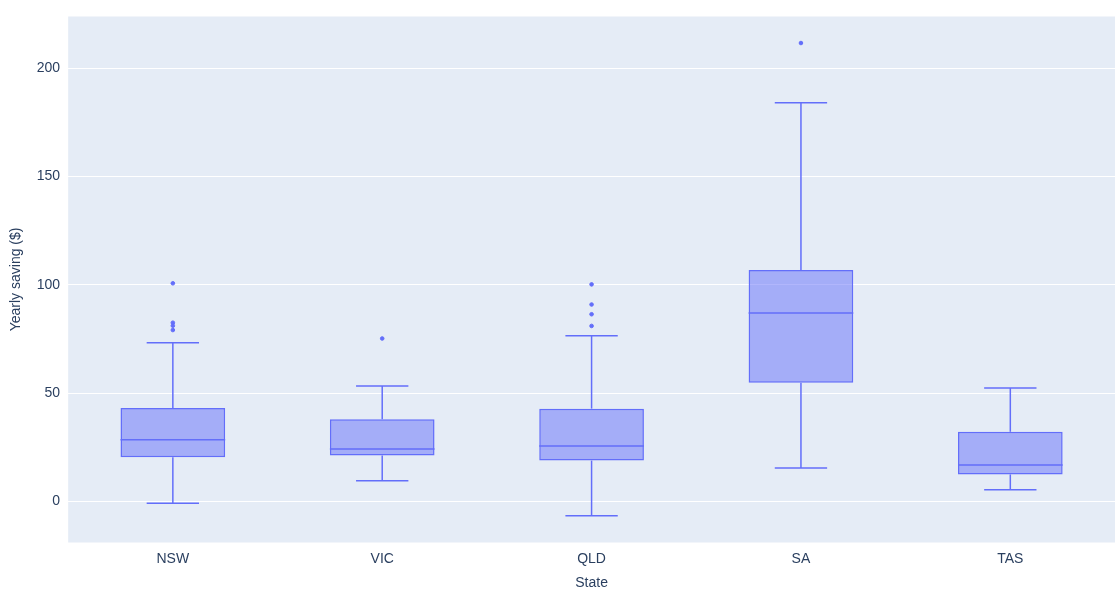  What do you see at coordinates (48, 67) in the screenshot?
I see `y-tick-label: 200` at bounding box center [48, 67].